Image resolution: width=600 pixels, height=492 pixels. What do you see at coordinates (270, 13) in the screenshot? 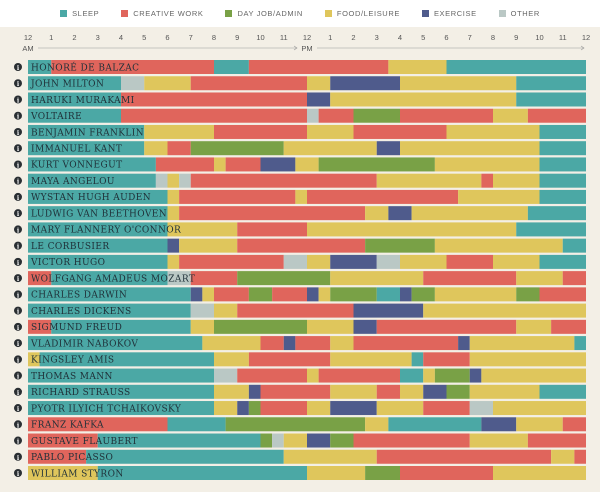
I see `legend-label: DAY JOB/ADMIN` at bounding box center [270, 13].